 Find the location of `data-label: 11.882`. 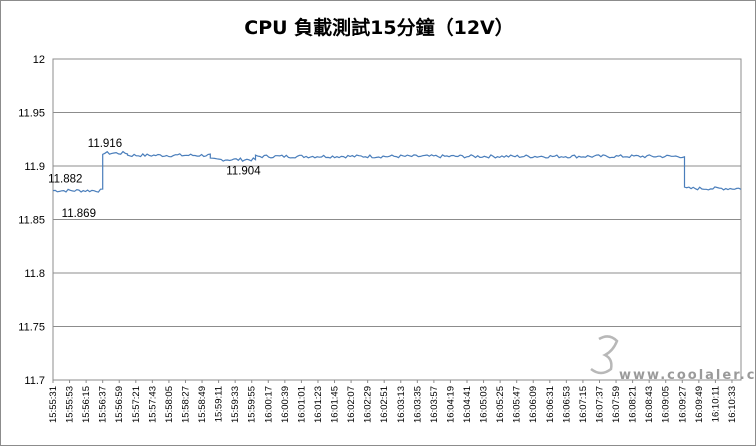

data-label: 11.882 is located at coordinates (65, 179).